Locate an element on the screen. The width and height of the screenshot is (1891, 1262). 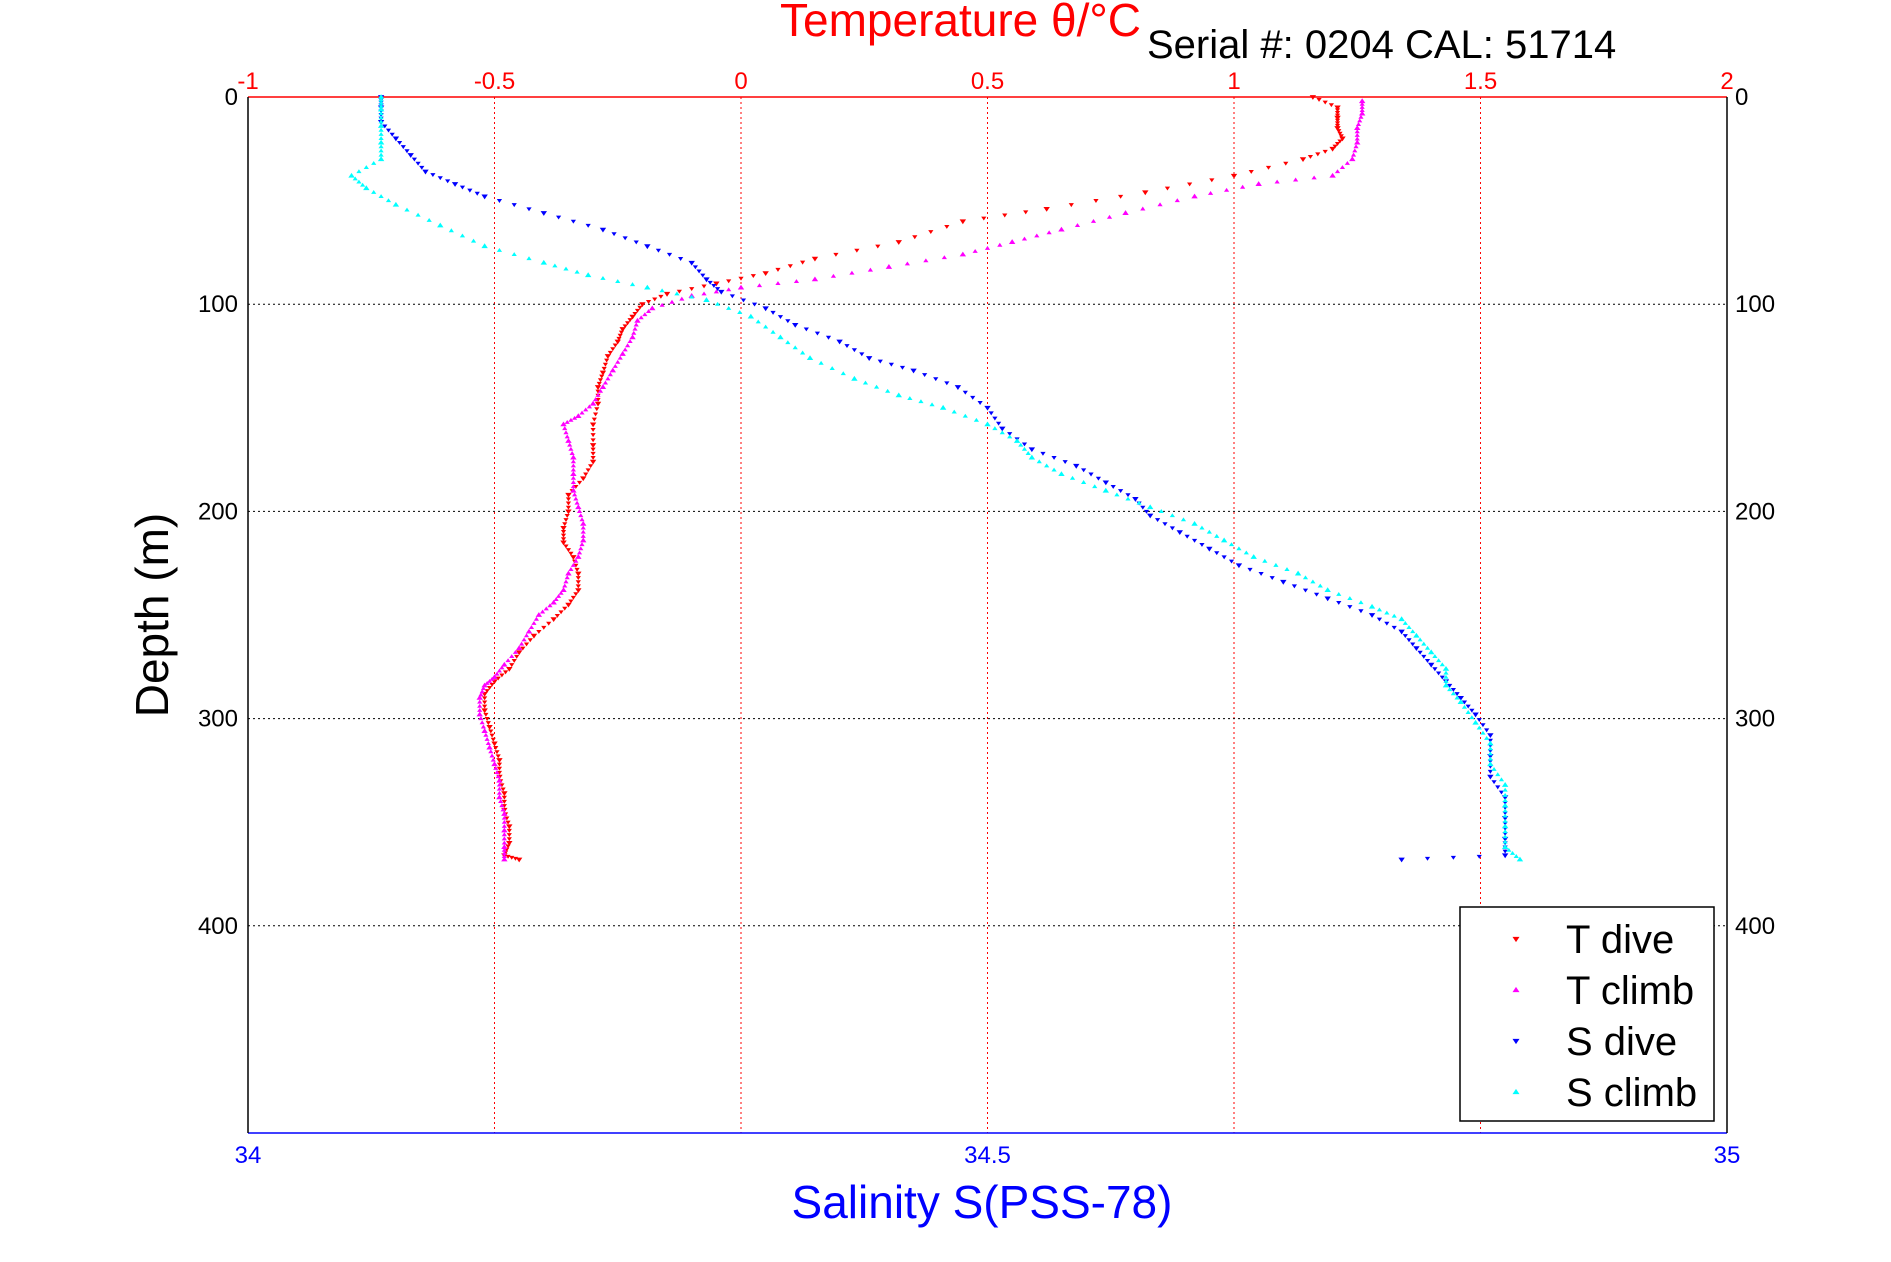
top-tick-label: -0.5 is located at coordinates (494, 81).